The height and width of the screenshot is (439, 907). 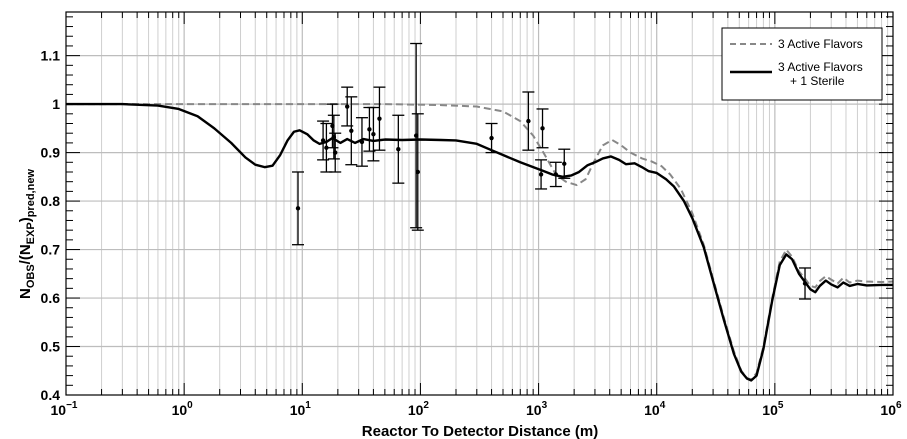 I want to click on y-tick-label: 0.5, so click(x=51, y=347).